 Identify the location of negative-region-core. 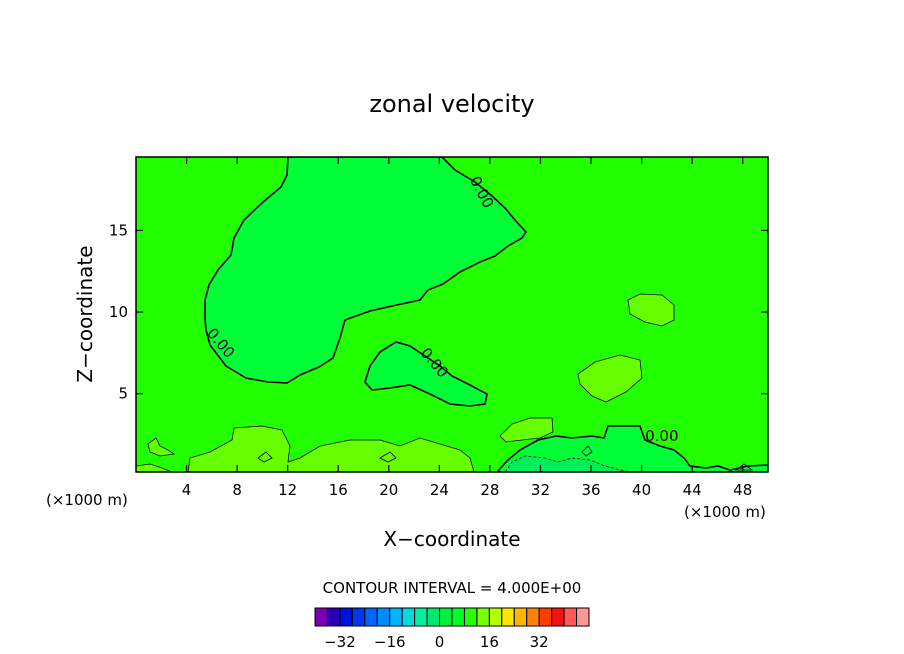
(568, 463).